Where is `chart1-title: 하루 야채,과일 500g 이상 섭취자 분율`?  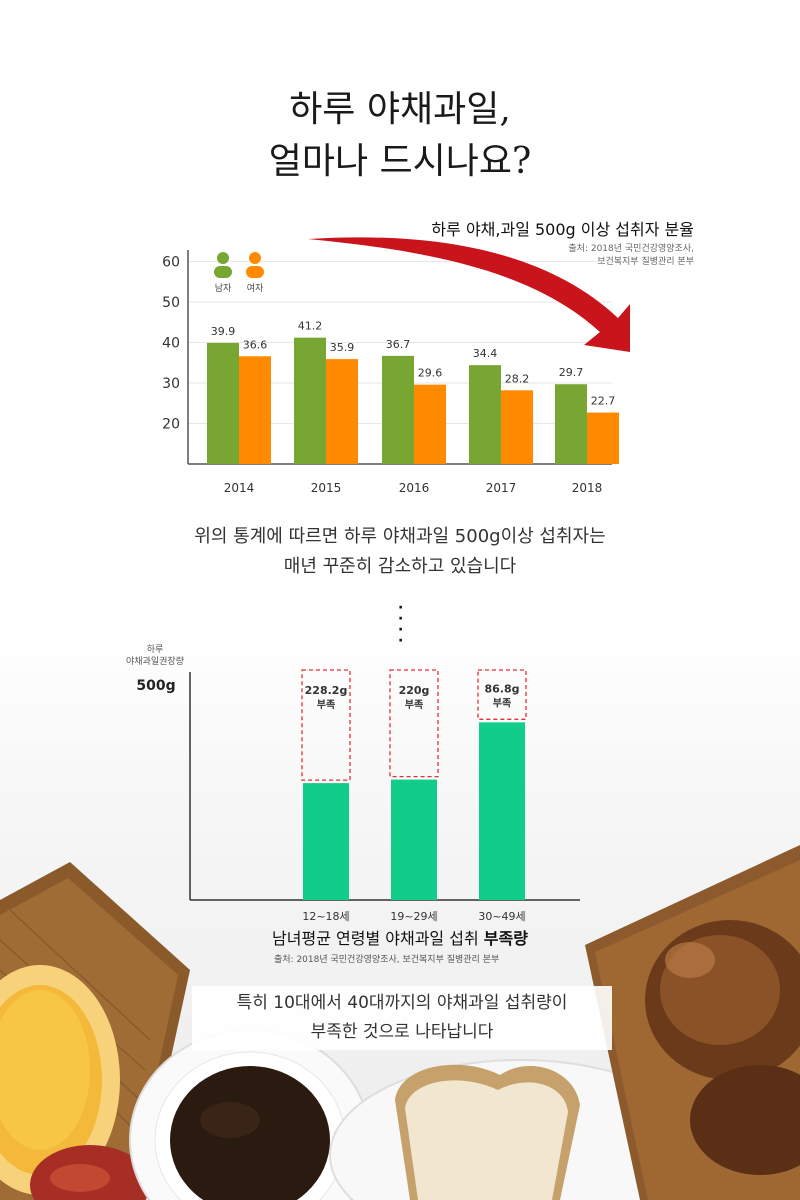 chart1-title: 하루 야채,과일 500g 이상 섭취자 분율 is located at coordinates (562, 229).